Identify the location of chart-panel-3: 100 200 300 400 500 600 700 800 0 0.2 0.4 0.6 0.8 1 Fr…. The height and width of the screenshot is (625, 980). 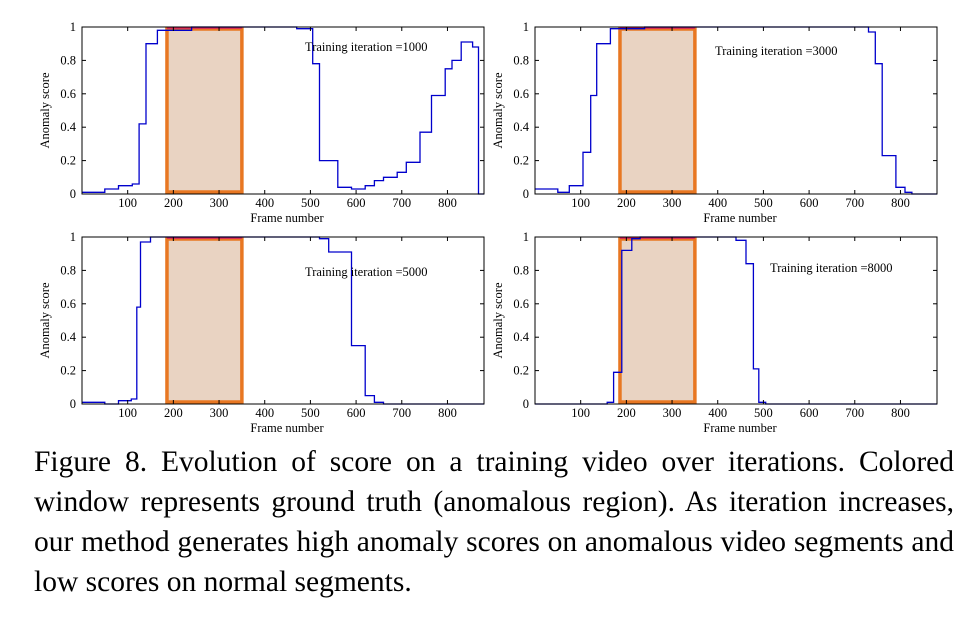
(261, 332).